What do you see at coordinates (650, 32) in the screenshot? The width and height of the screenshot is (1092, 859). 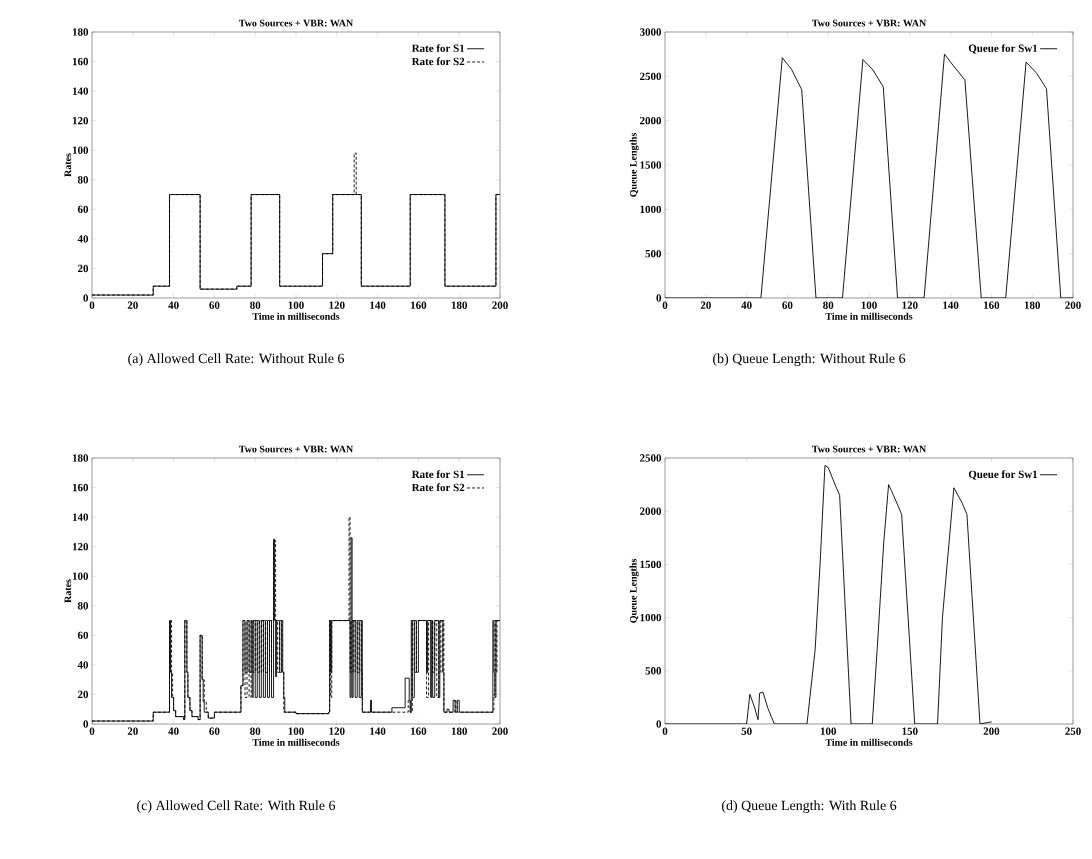 I see `y-tick-label: 3000` at bounding box center [650, 32].